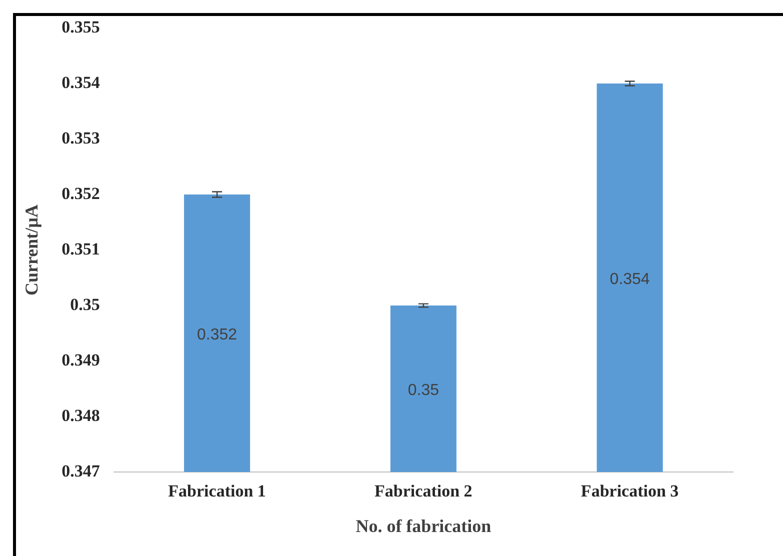 This screenshot has height=556, width=783. I want to click on y-tick-label: 0.349, so click(81, 360).